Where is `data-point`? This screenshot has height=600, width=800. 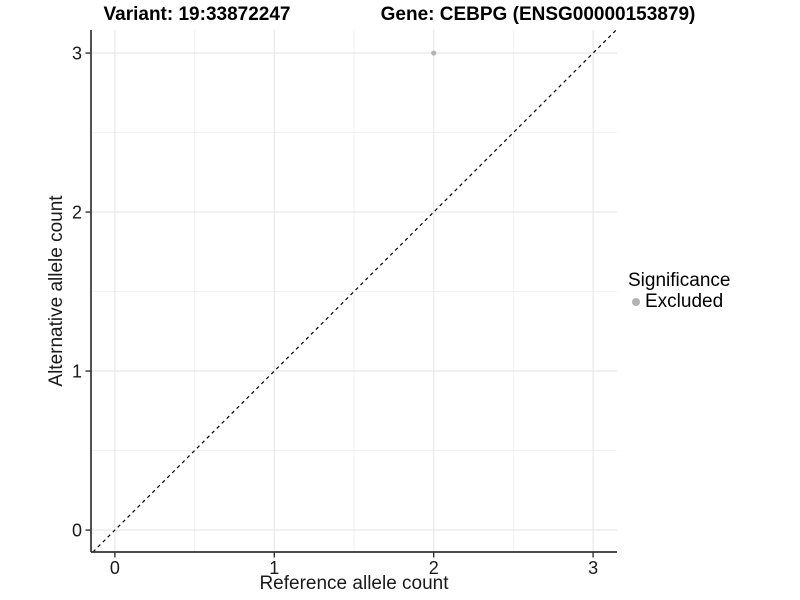 data-point is located at coordinates (434, 53).